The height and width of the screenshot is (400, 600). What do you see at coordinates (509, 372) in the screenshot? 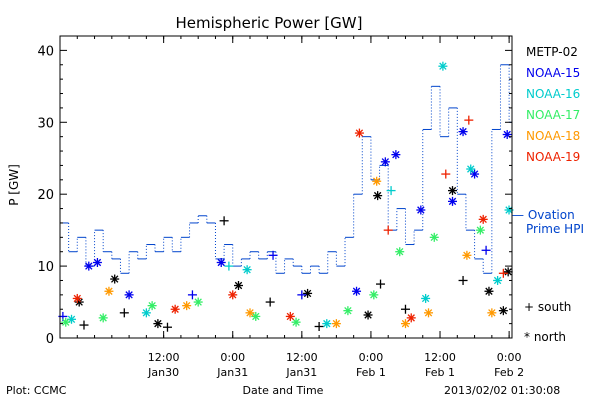
I see `x-tick-date-label: Feb 2` at bounding box center [509, 372].